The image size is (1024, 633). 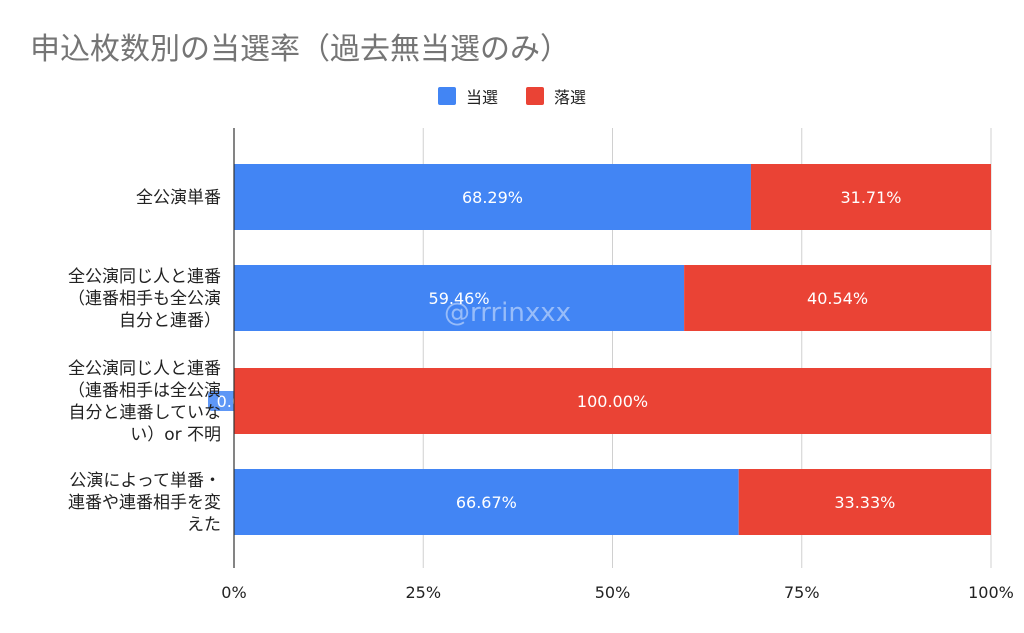 What do you see at coordinates (204, 525) in the screenshot?
I see `category-label: えた` at bounding box center [204, 525].